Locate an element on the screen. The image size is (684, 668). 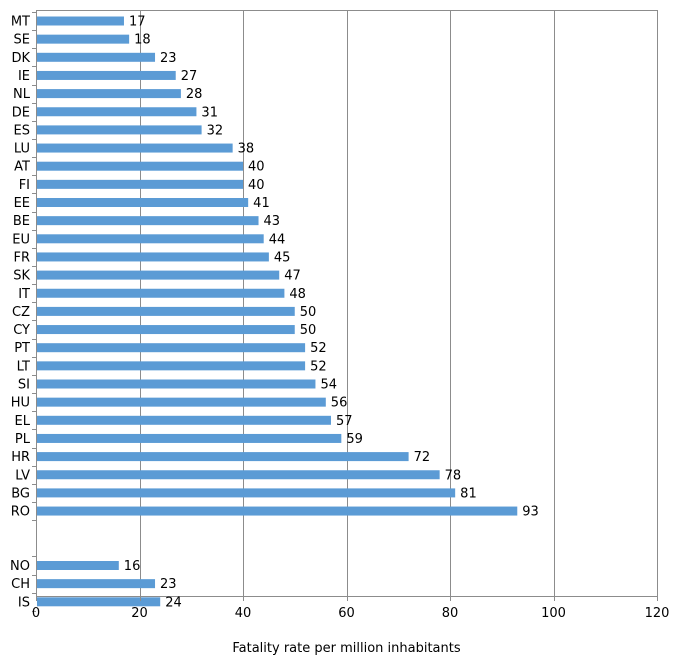
bar-at is located at coordinates (140, 166).